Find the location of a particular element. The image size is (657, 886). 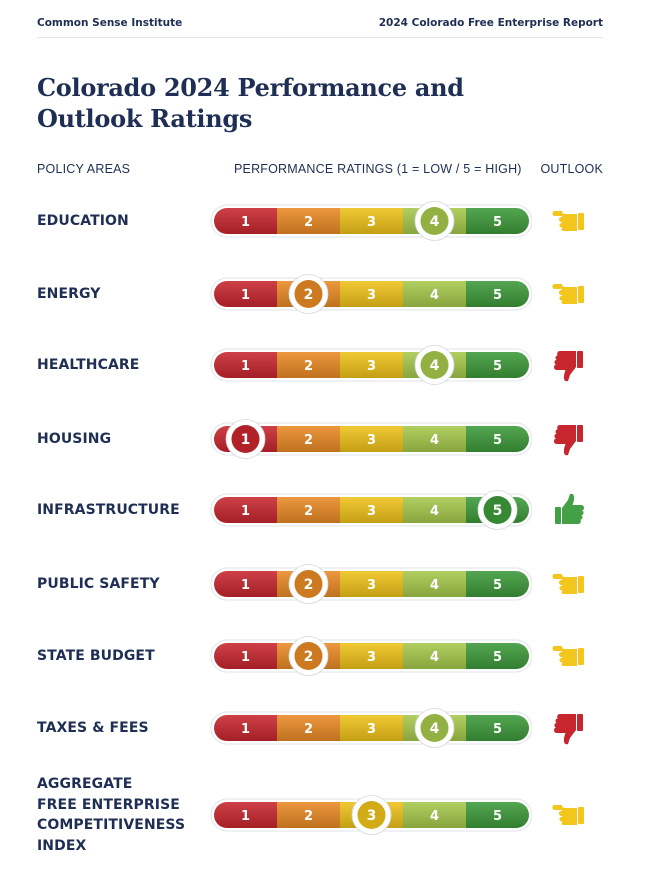

policy-area-label: HEALTHCARE is located at coordinates (88, 365).